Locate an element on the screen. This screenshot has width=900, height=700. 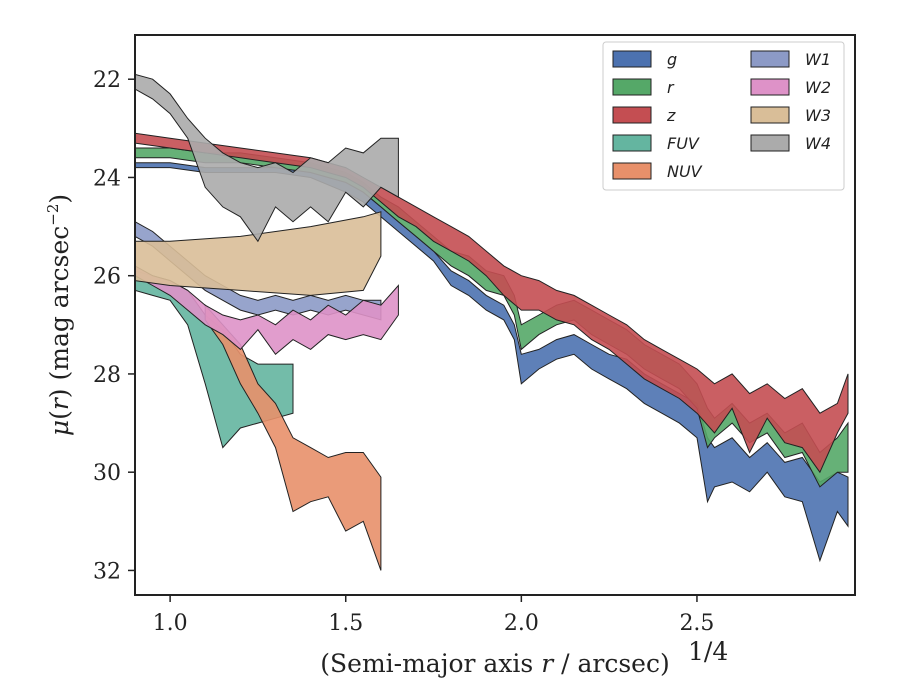
legend-swatch-r is located at coordinates (632, 87).